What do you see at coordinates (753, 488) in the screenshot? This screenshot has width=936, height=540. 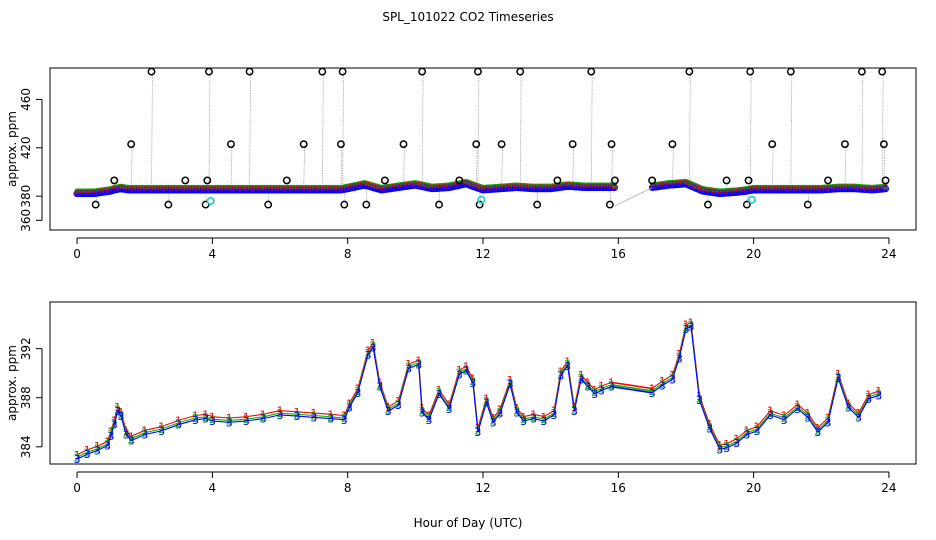 I see `x-tick-label: 20` at bounding box center [753, 488].